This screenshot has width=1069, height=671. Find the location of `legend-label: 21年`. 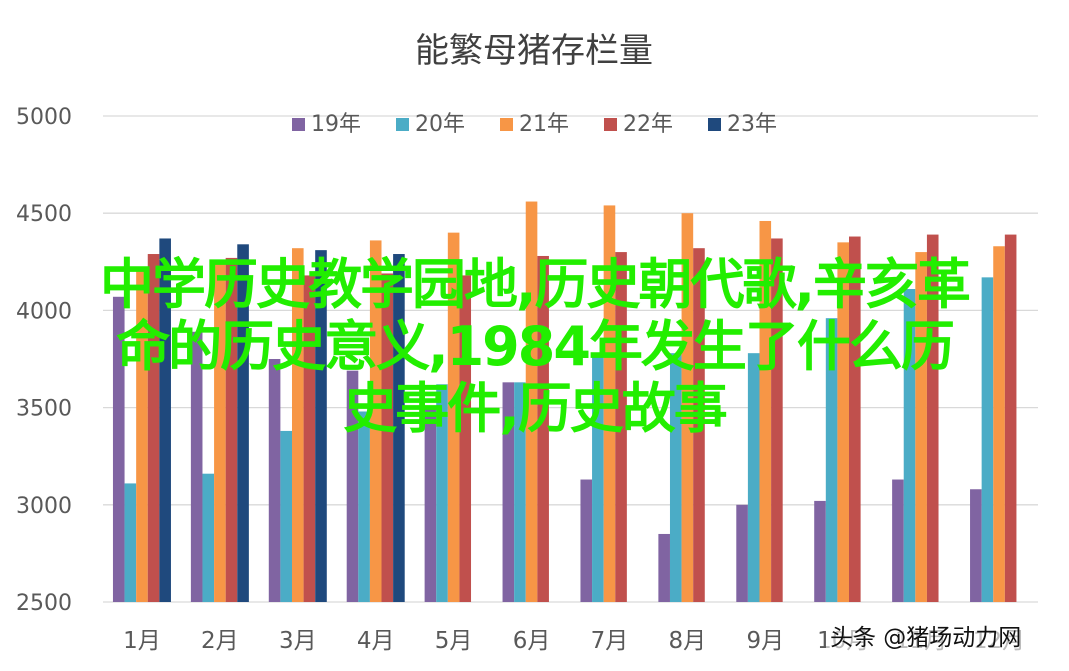

legend-label: 21年 is located at coordinates (544, 124).